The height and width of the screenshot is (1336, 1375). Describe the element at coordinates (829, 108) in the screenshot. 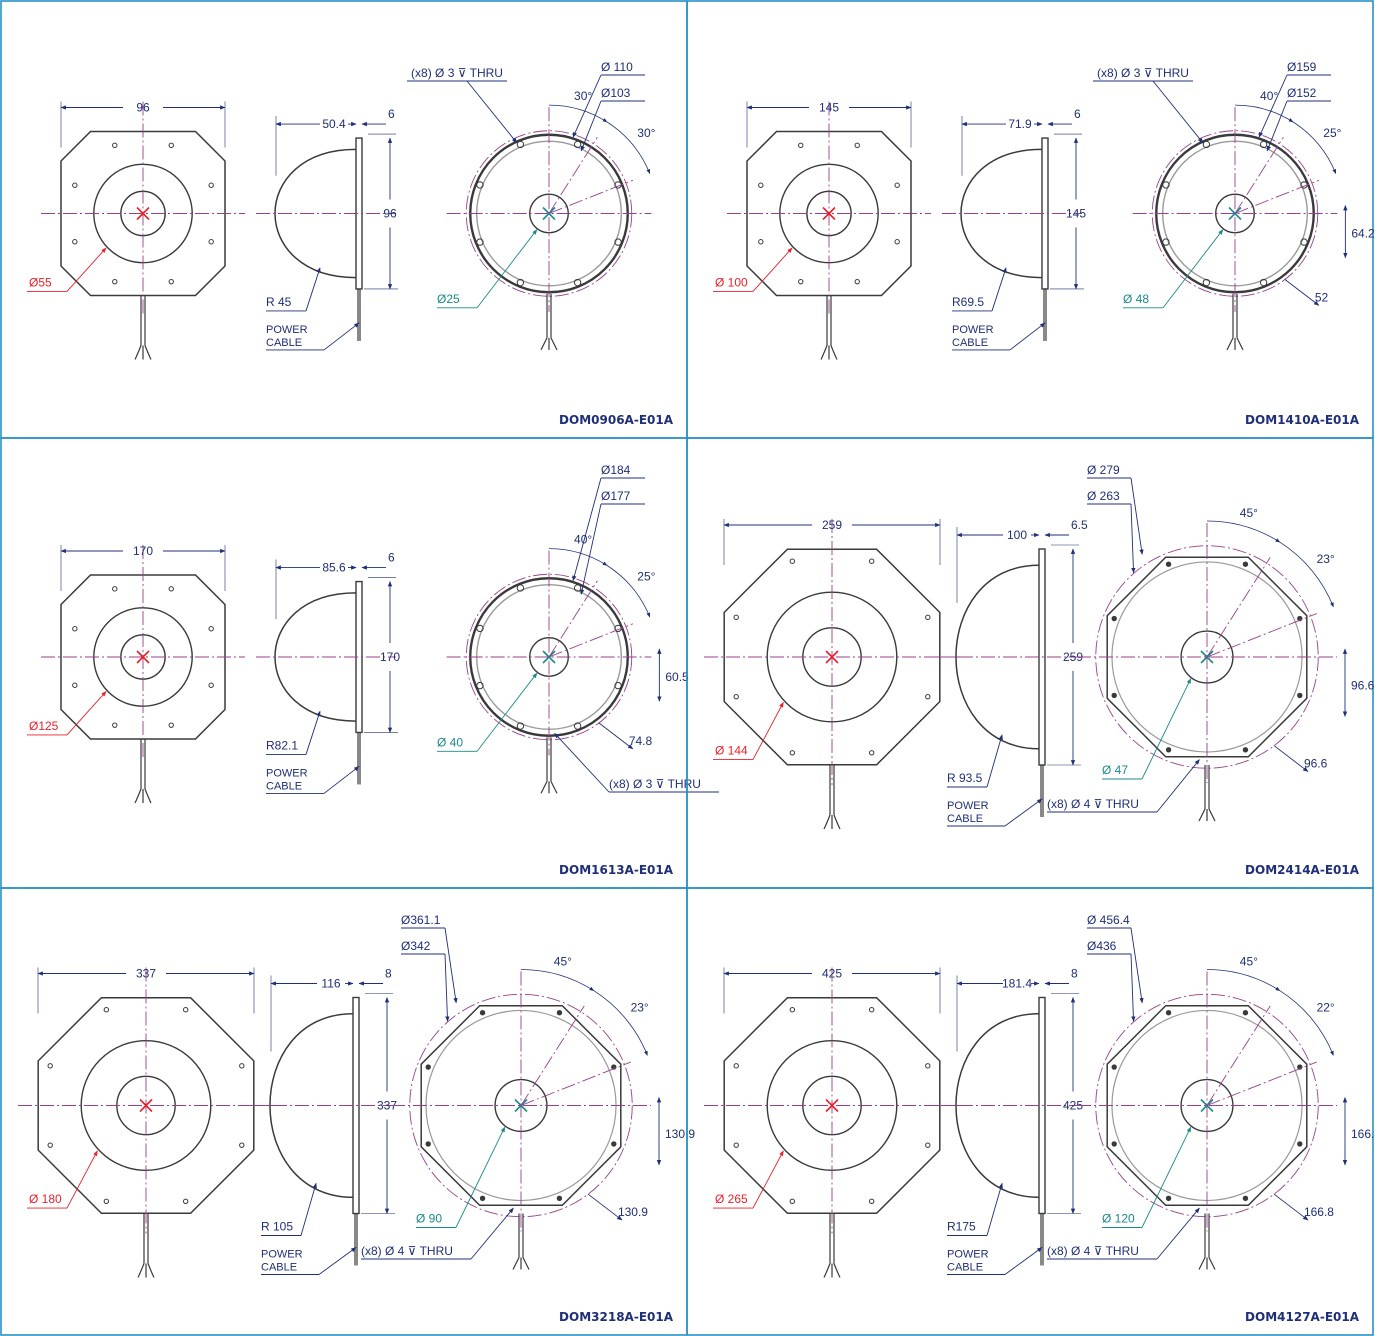

I see `front-width-label: 145` at that location.